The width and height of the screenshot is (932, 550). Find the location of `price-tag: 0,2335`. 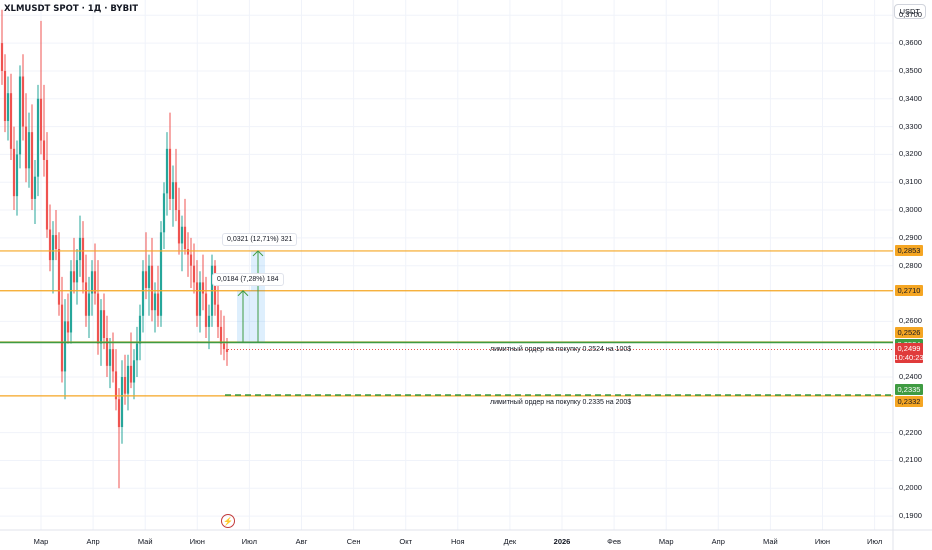

price-tag: 0,2335 is located at coordinates (909, 389).